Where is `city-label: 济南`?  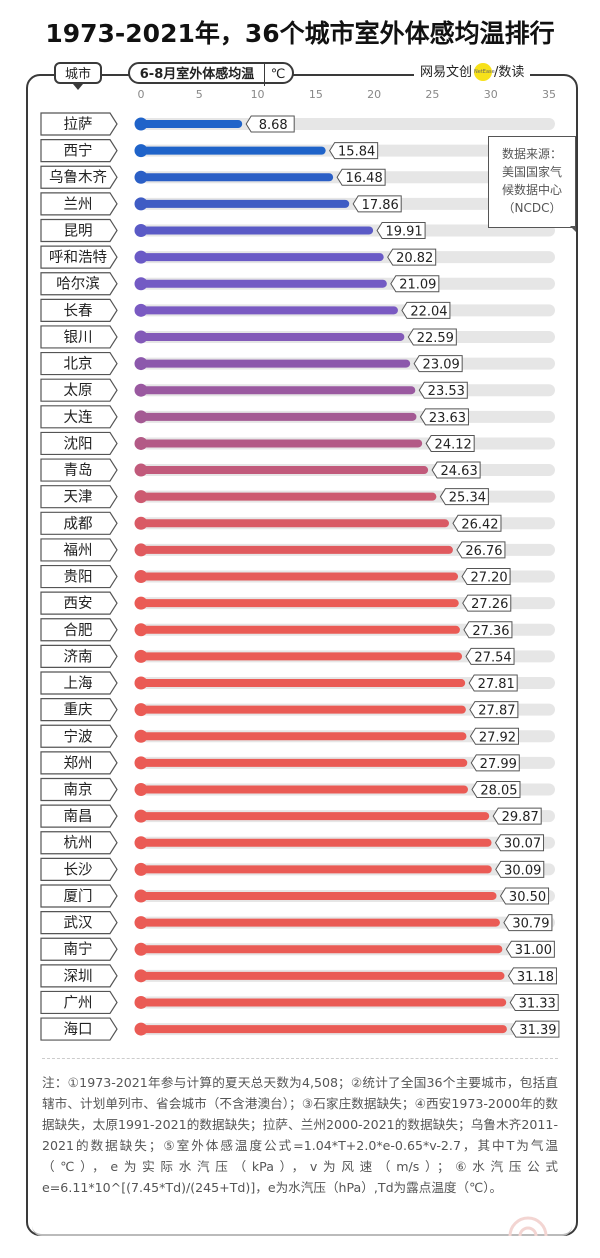 city-label: 济南 is located at coordinates (78, 656).